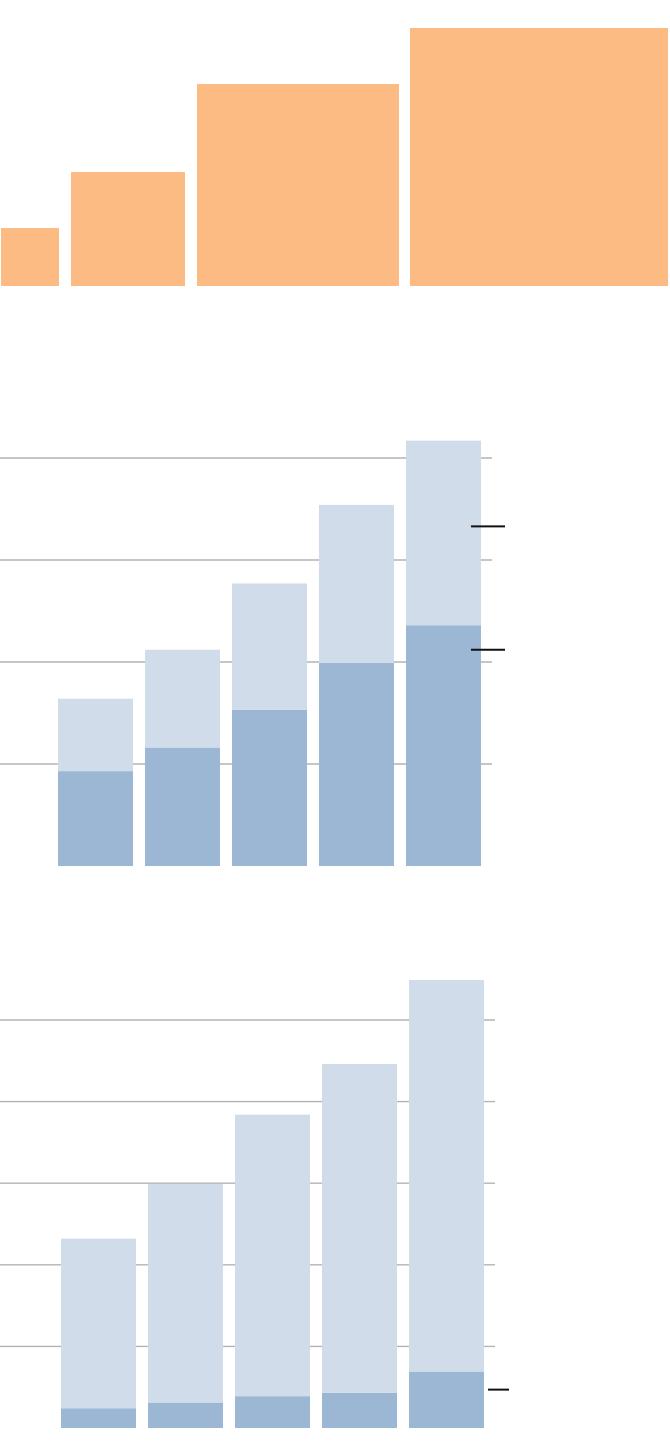  What do you see at coordinates (272, 1255) in the screenshot?
I see `bottom-bar-3-top-segment` at bounding box center [272, 1255].